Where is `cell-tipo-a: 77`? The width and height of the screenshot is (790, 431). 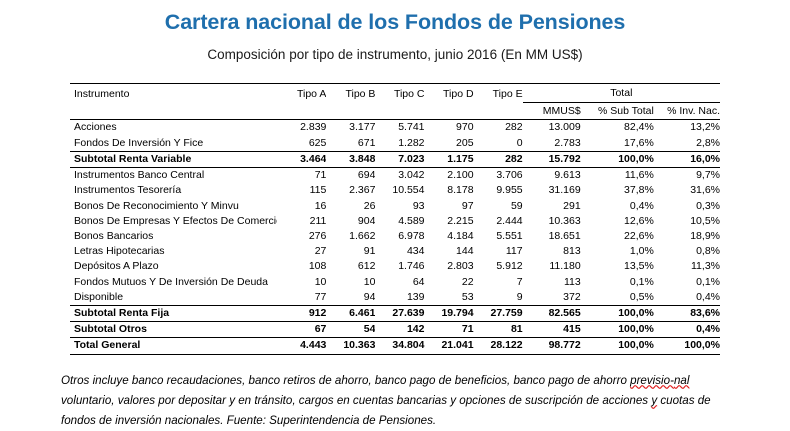 cell-tipo-a: 77 is located at coordinates (320, 296).